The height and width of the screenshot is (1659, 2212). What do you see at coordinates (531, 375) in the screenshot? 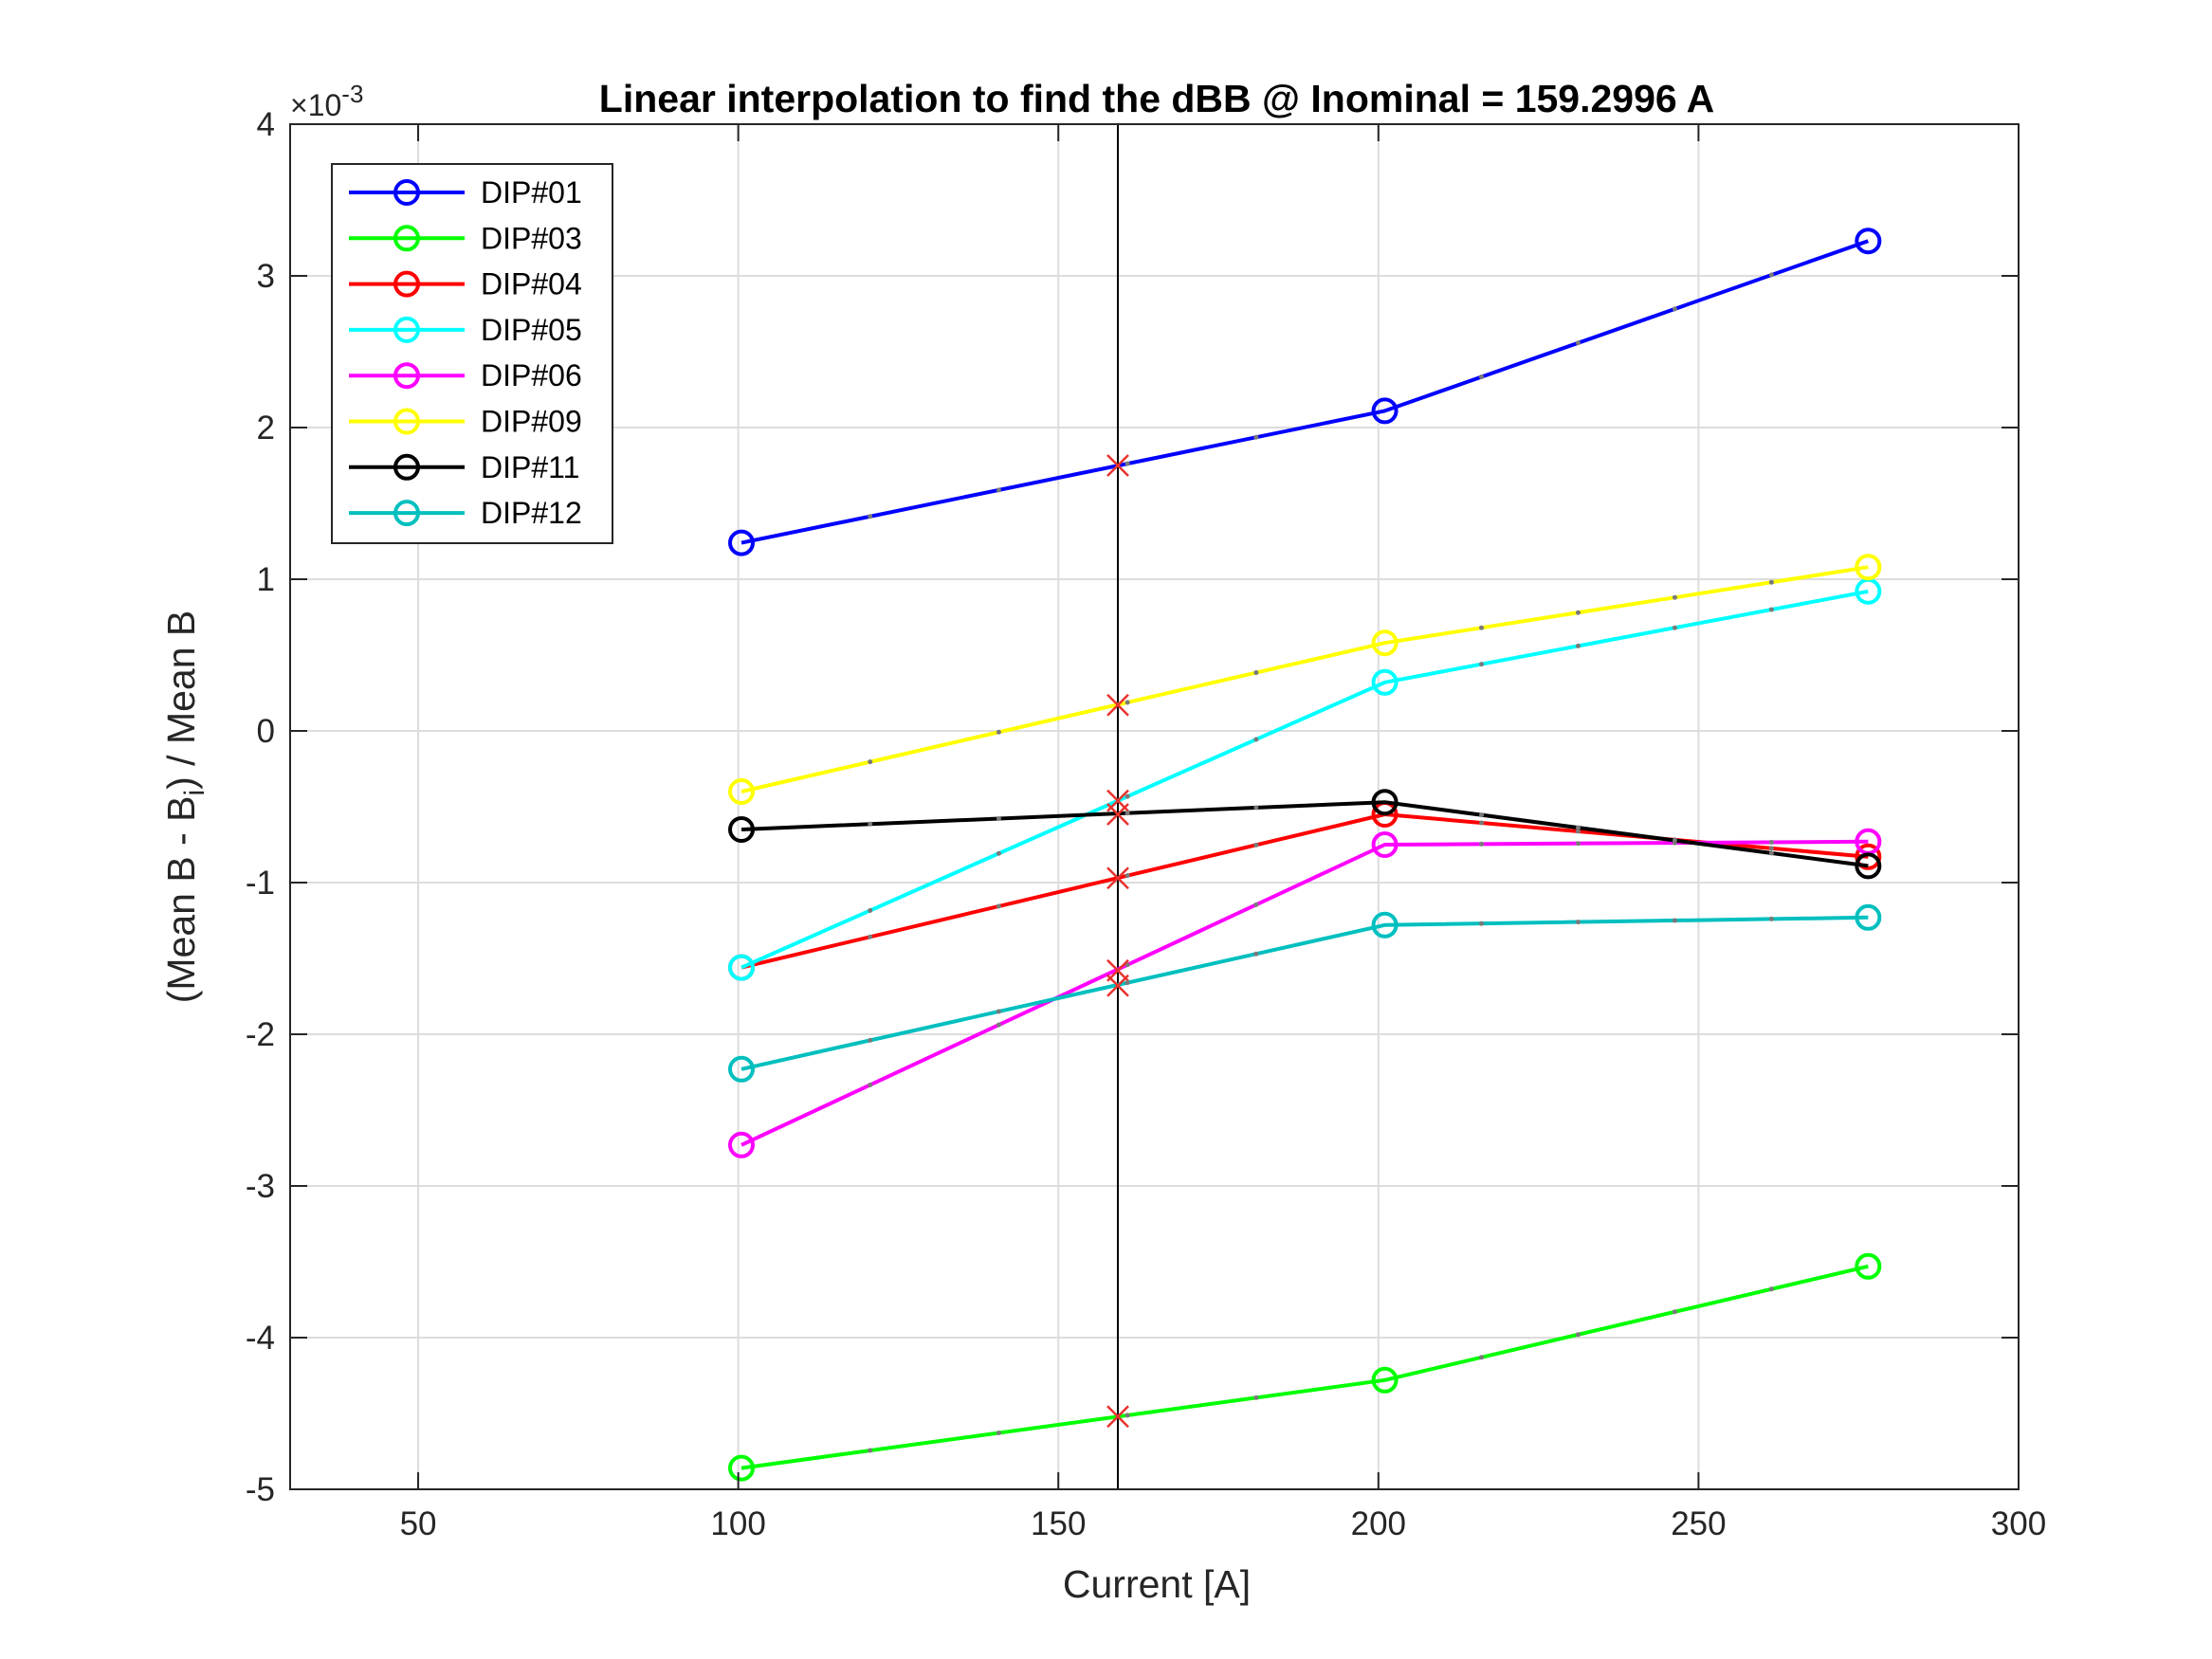
I see `legend-label: DIP#06` at bounding box center [531, 375].